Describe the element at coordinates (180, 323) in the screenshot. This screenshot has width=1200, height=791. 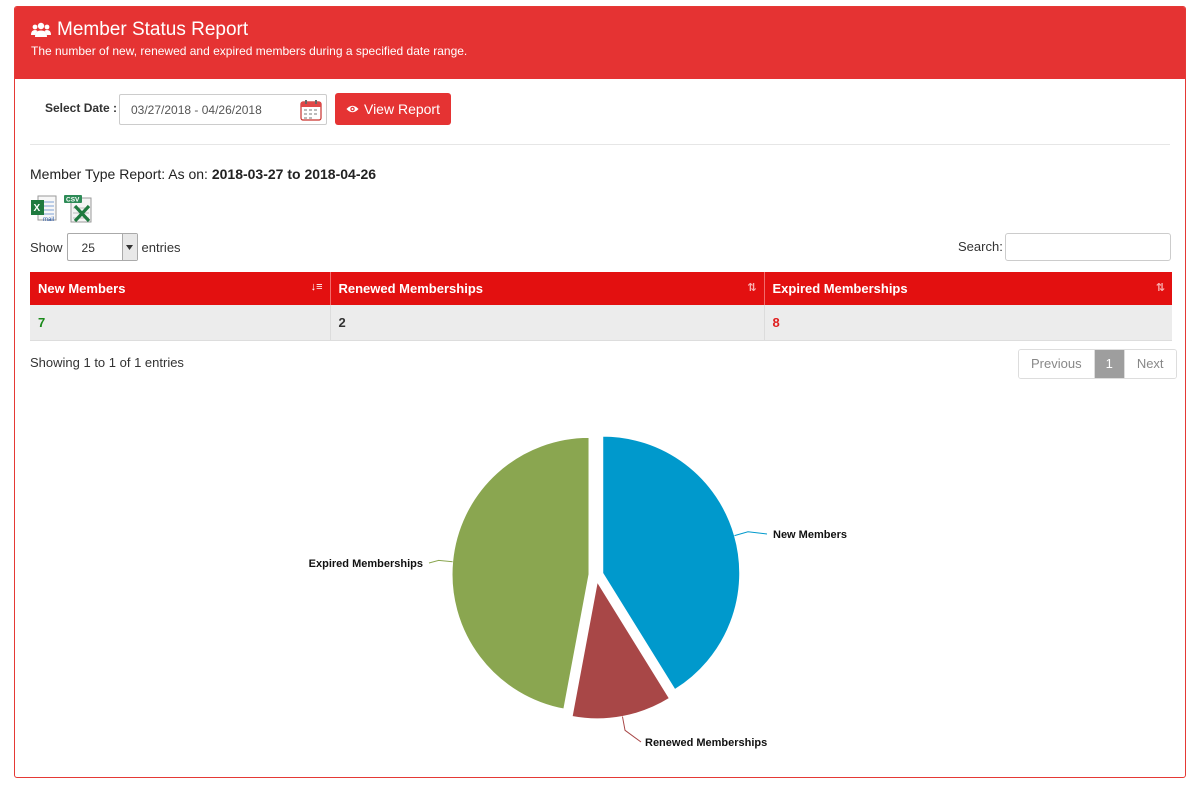
I see `cell-new-members: 7` at that location.